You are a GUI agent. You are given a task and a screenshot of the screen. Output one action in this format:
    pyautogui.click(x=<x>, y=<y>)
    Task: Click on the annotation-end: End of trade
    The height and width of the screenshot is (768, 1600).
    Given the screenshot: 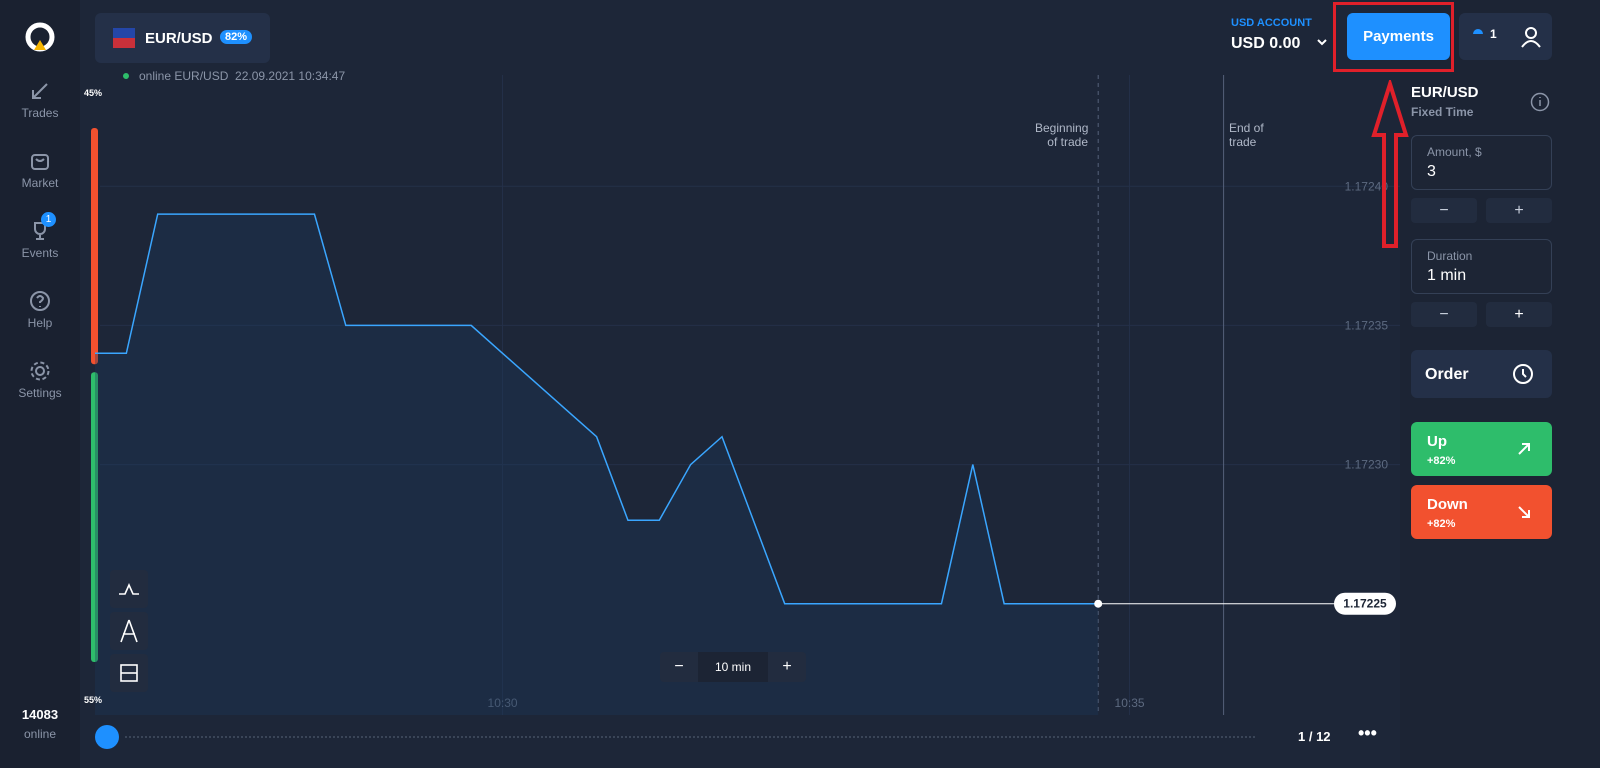 What is the action you would take?
    pyautogui.click(x=1246, y=135)
    